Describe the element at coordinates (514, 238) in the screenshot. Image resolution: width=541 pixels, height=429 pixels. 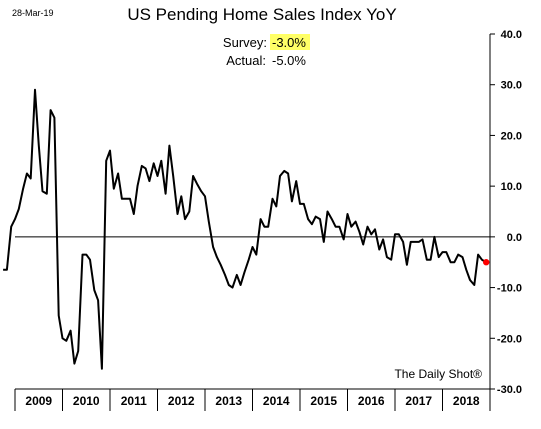
I see `y-tick-label: 0.0` at that location.